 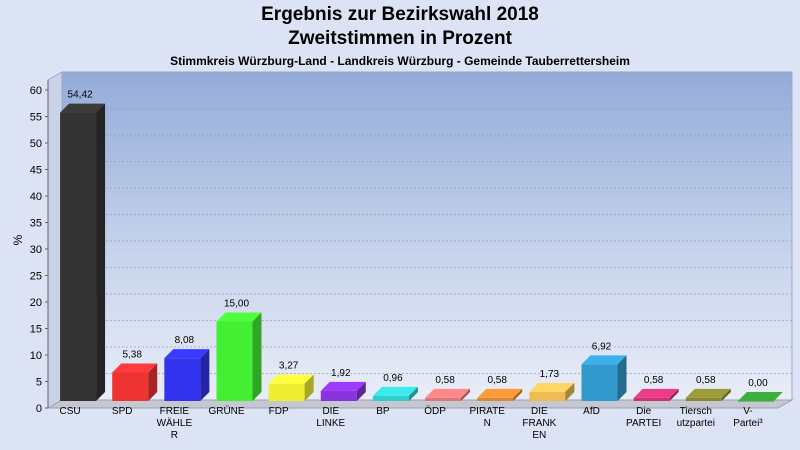 What do you see at coordinates (39, 383) in the screenshot?
I see `y-tick-label: 5` at bounding box center [39, 383].